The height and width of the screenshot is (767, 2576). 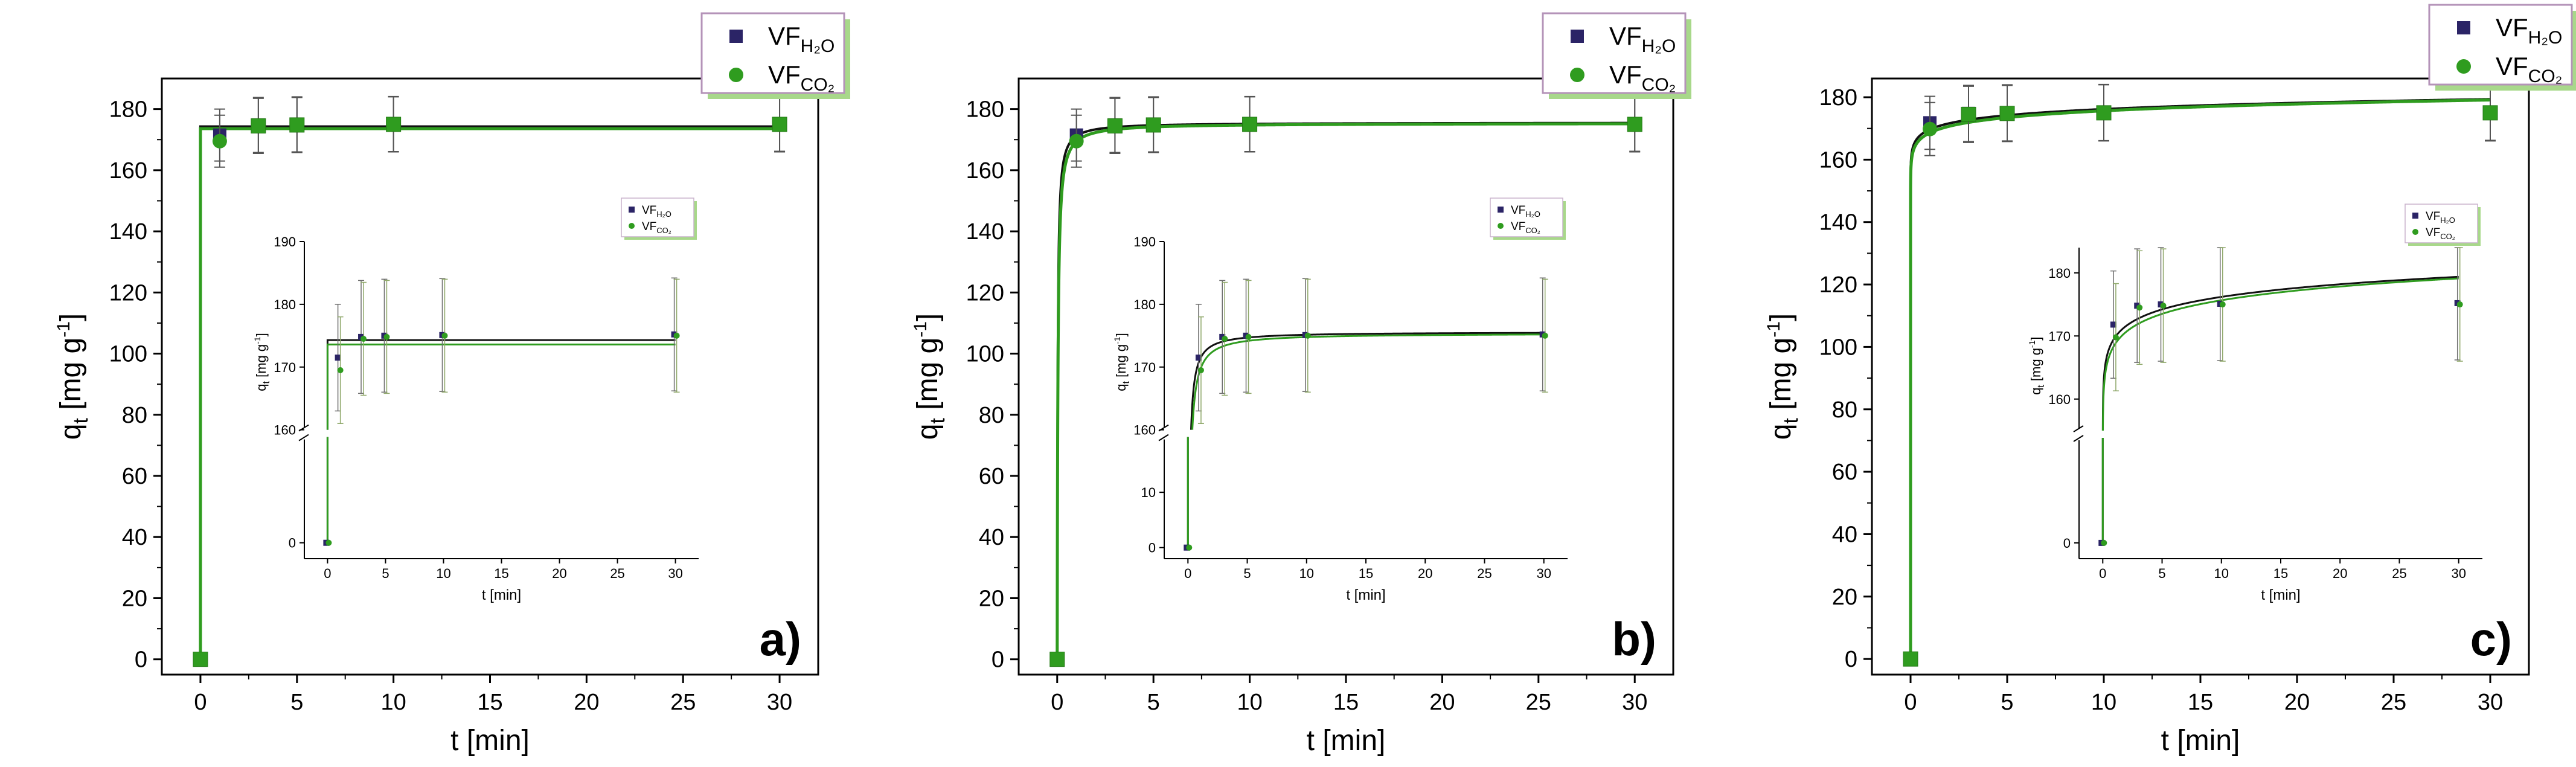 I want to click on inset-legend-label: VFH₂O, so click(x=1525, y=211).